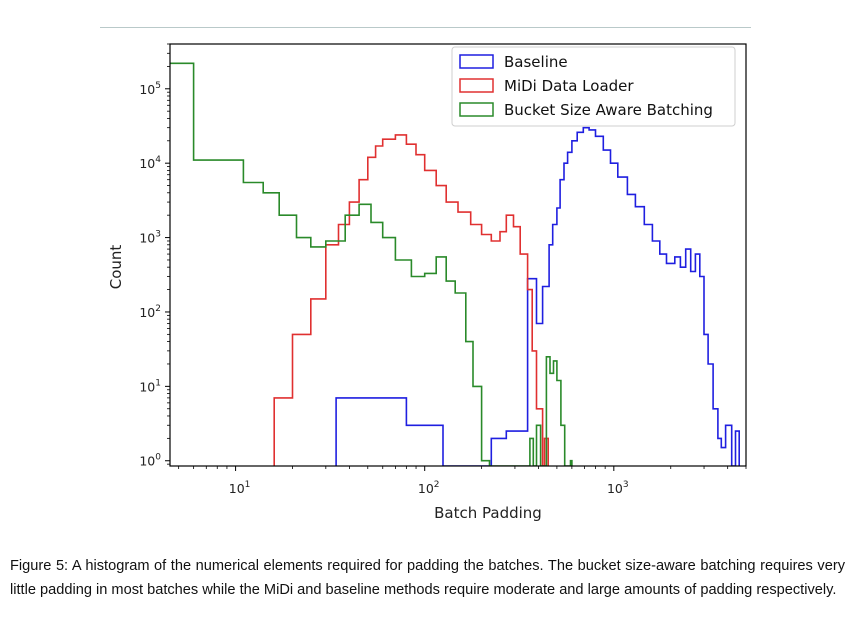  Describe the element at coordinates (150, 89) in the screenshot. I see `y-tick-label: 105` at that location.